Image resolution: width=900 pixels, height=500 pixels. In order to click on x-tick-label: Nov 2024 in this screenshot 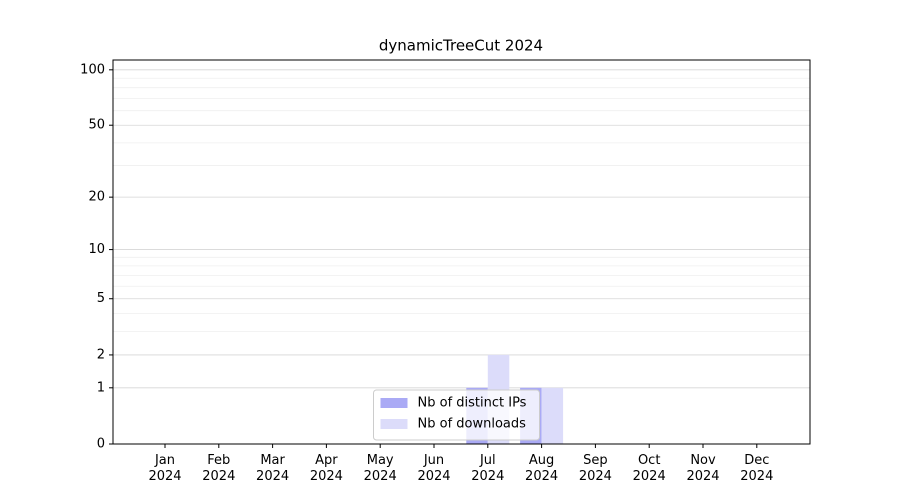, I will do `click(703, 468)`.